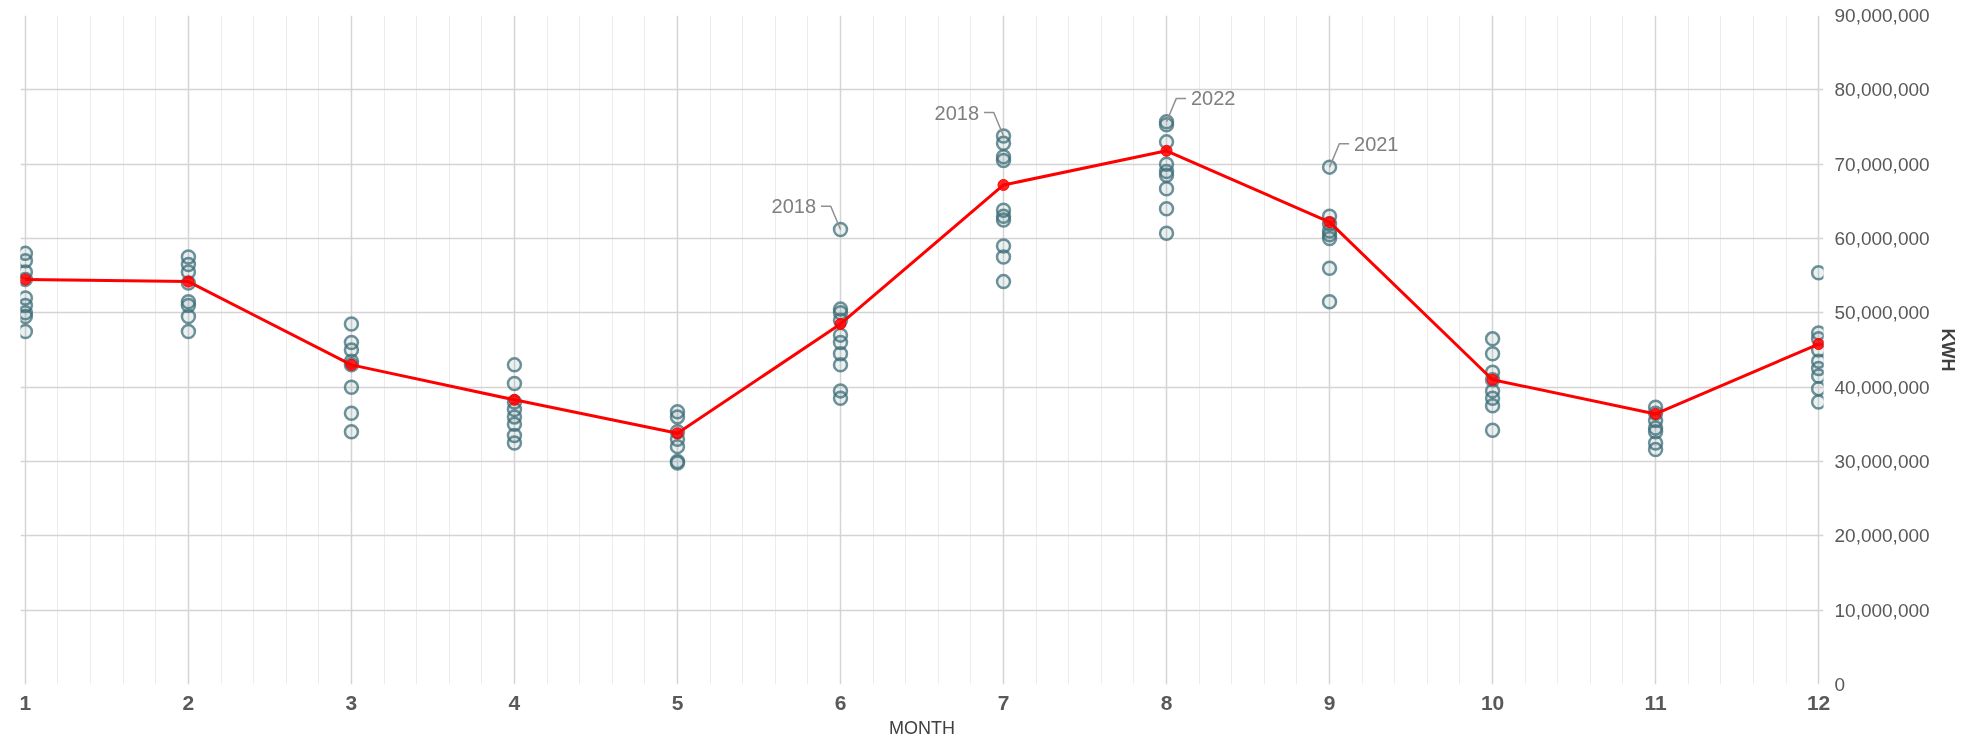  I want to click on x-tick-label: 1, so click(25, 702).